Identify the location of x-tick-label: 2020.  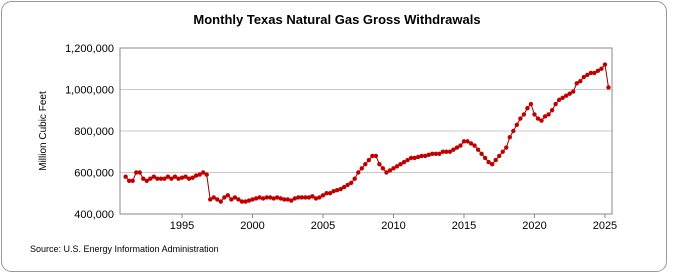
(534, 226).